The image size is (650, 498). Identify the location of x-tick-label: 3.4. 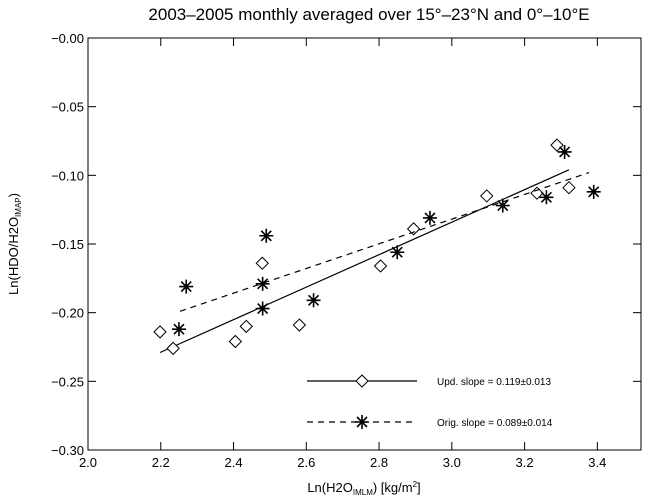
(597, 462).